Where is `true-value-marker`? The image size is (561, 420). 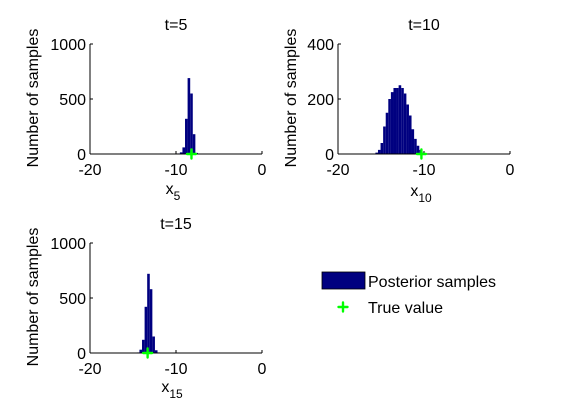
true-value-marker is located at coordinates (343, 307).